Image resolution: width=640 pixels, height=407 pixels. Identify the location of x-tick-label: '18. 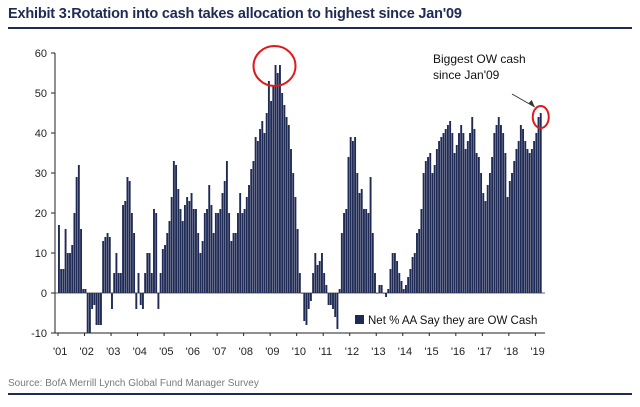
(511, 352).